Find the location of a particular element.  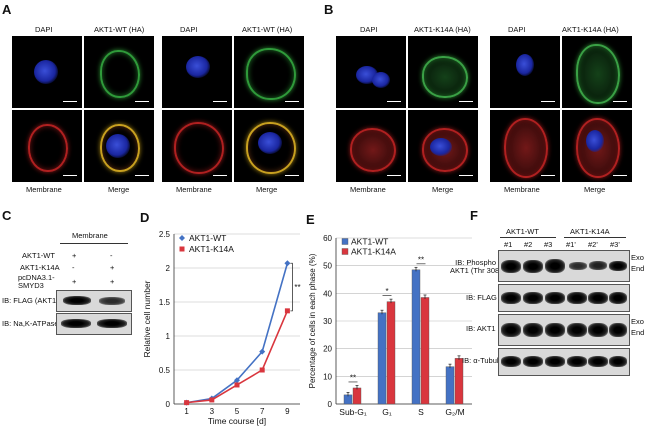

panel-f-group1-label: AKT1-WT is located at coordinates (522, 231).